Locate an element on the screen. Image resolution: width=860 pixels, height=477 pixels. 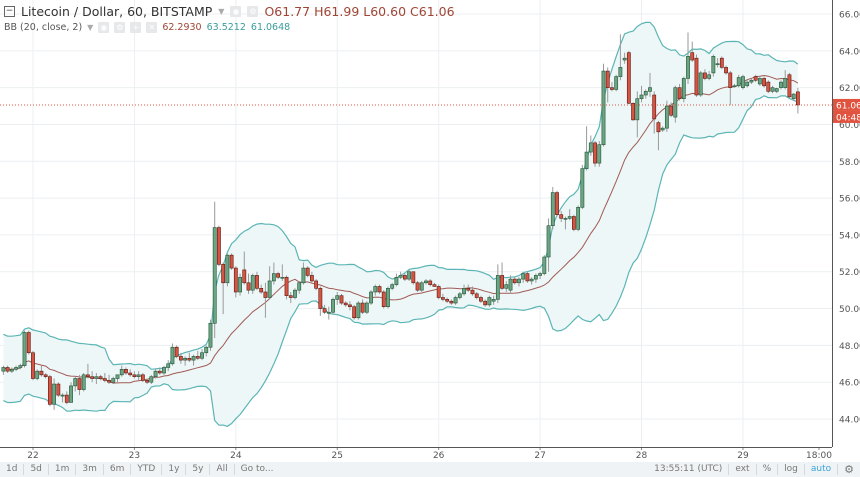
x-tick-label: 25 is located at coordinates (337, 456).